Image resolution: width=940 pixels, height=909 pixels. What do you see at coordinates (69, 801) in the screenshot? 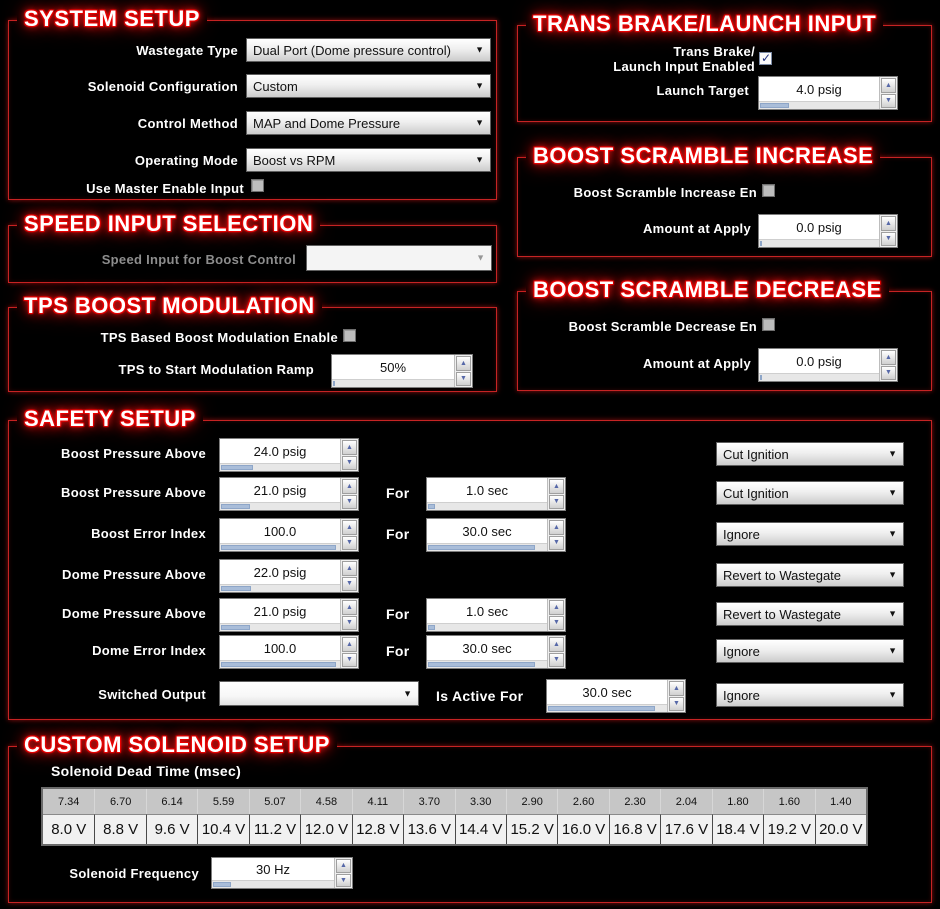
I see `table-cell: 7.34` at bounding box center [69, 801].